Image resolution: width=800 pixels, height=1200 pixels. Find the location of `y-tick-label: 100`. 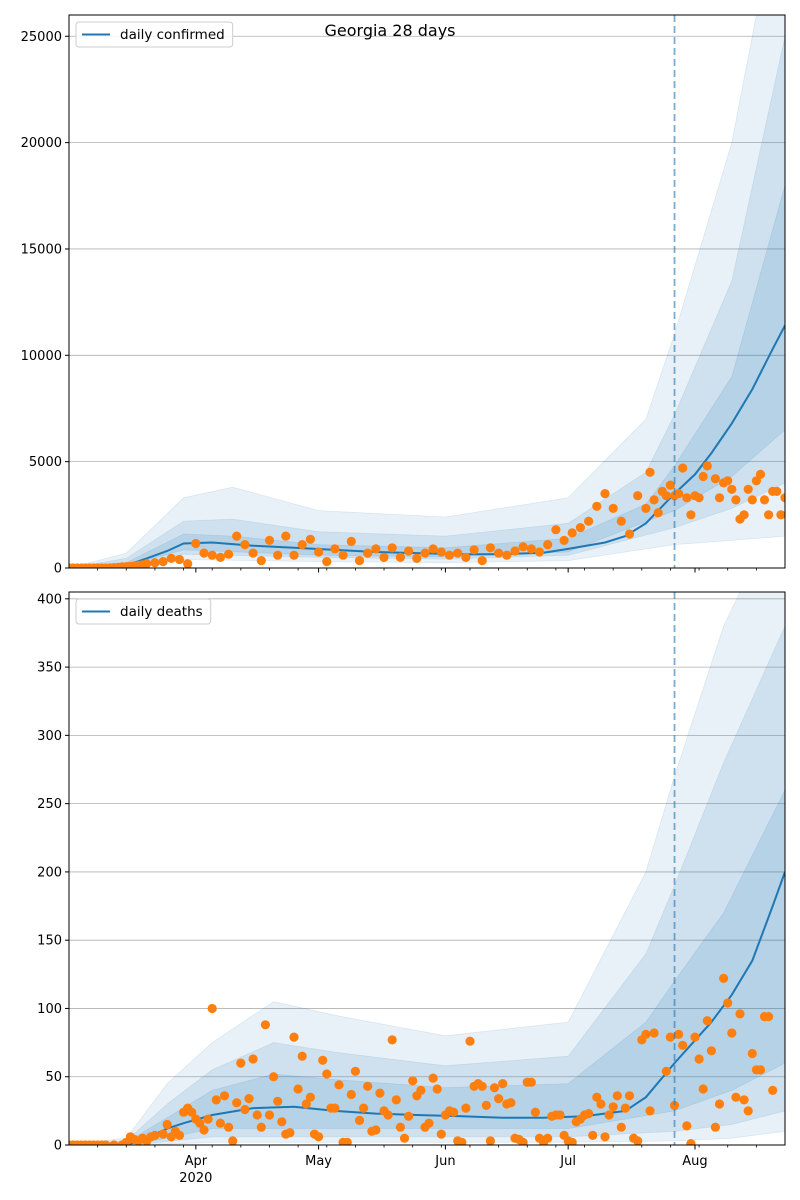

y-tick-label: 100 is located at coordinates (49, 1009).